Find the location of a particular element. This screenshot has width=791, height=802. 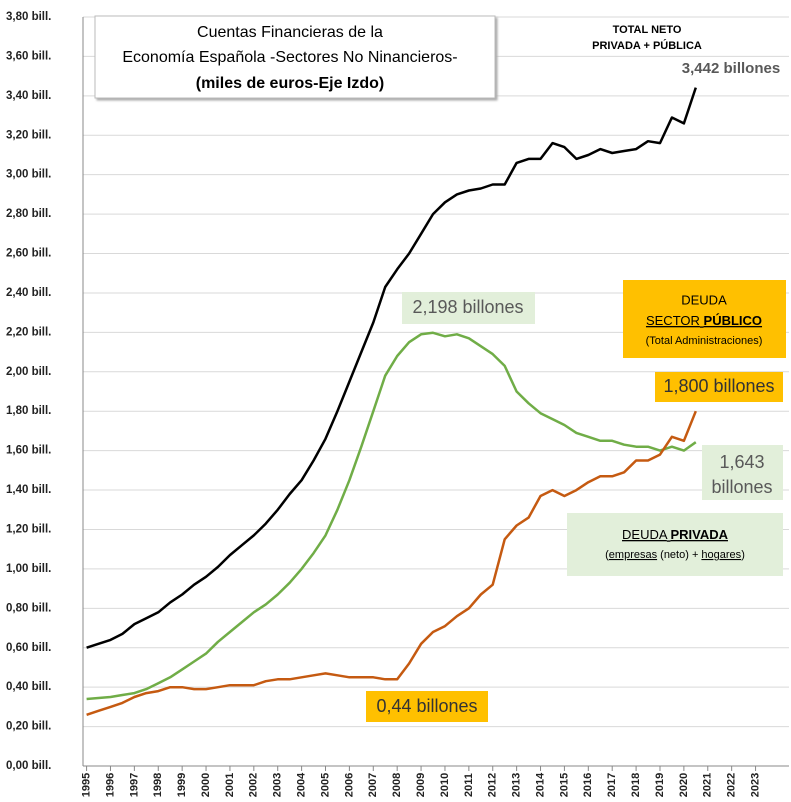

x-tick-label: 2023 is located at coordinates (755, 785).